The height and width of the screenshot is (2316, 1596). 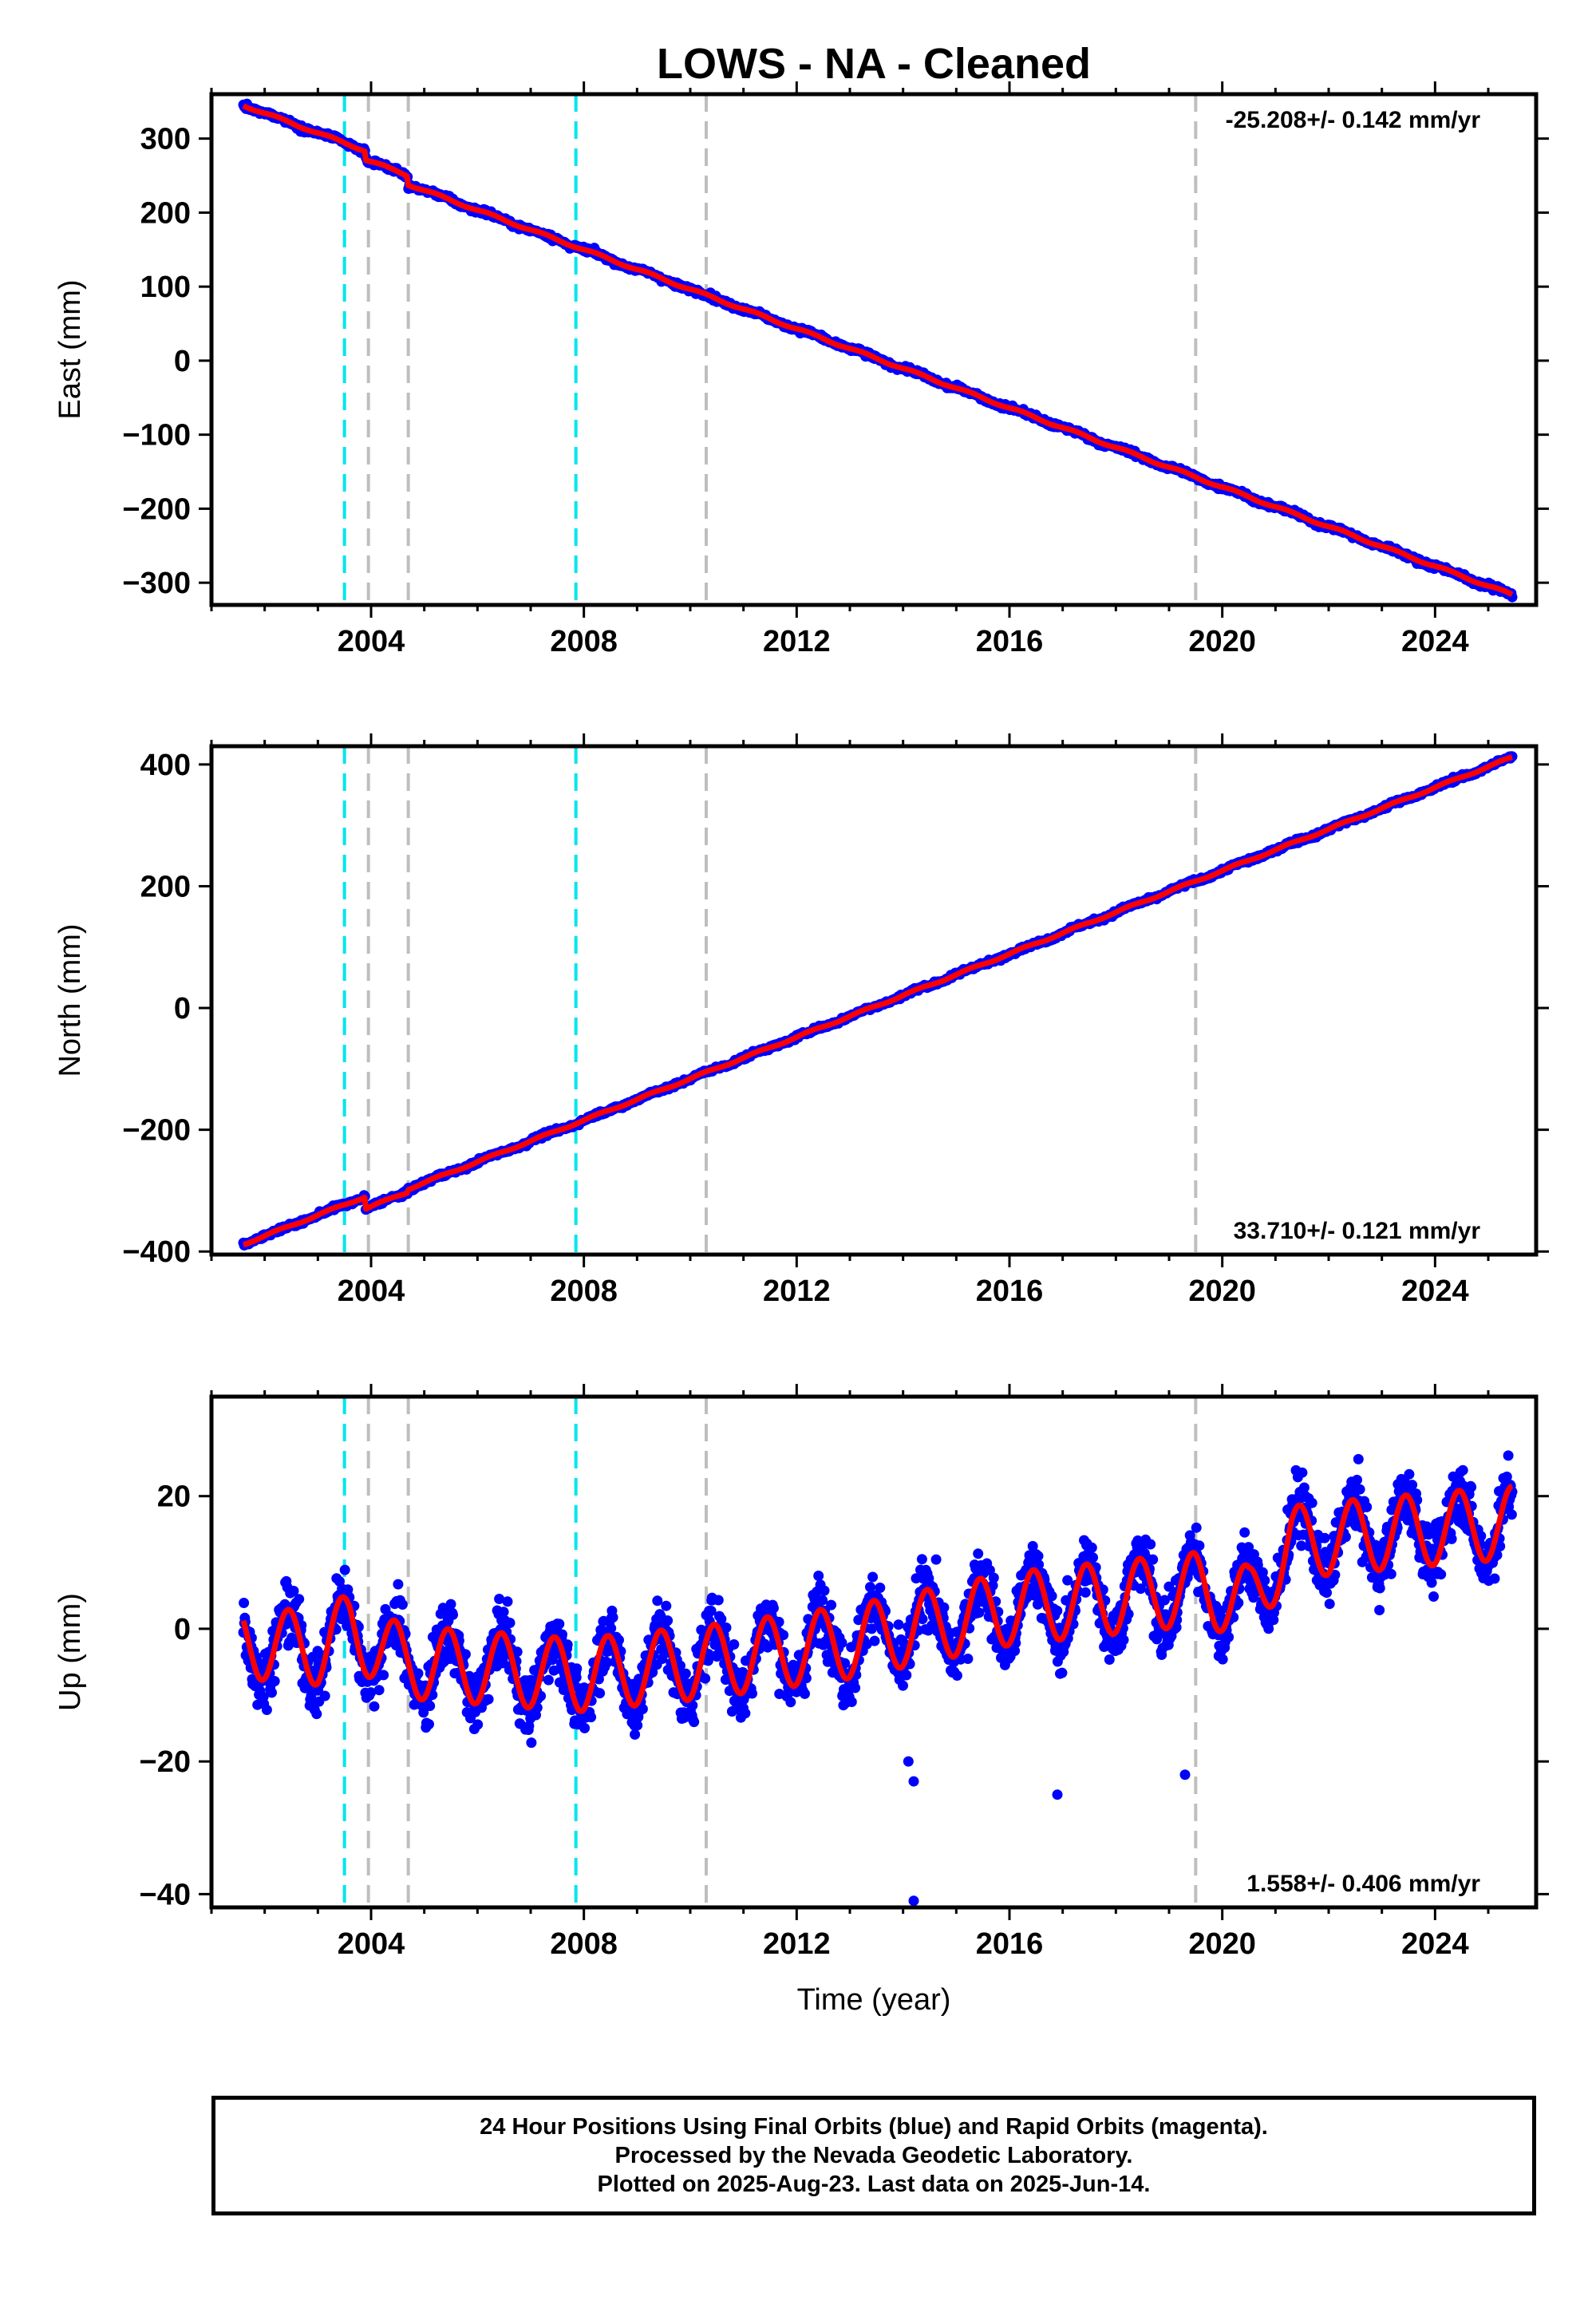 I want to click on y-tick-label: 300, so click(x=165, y=139).